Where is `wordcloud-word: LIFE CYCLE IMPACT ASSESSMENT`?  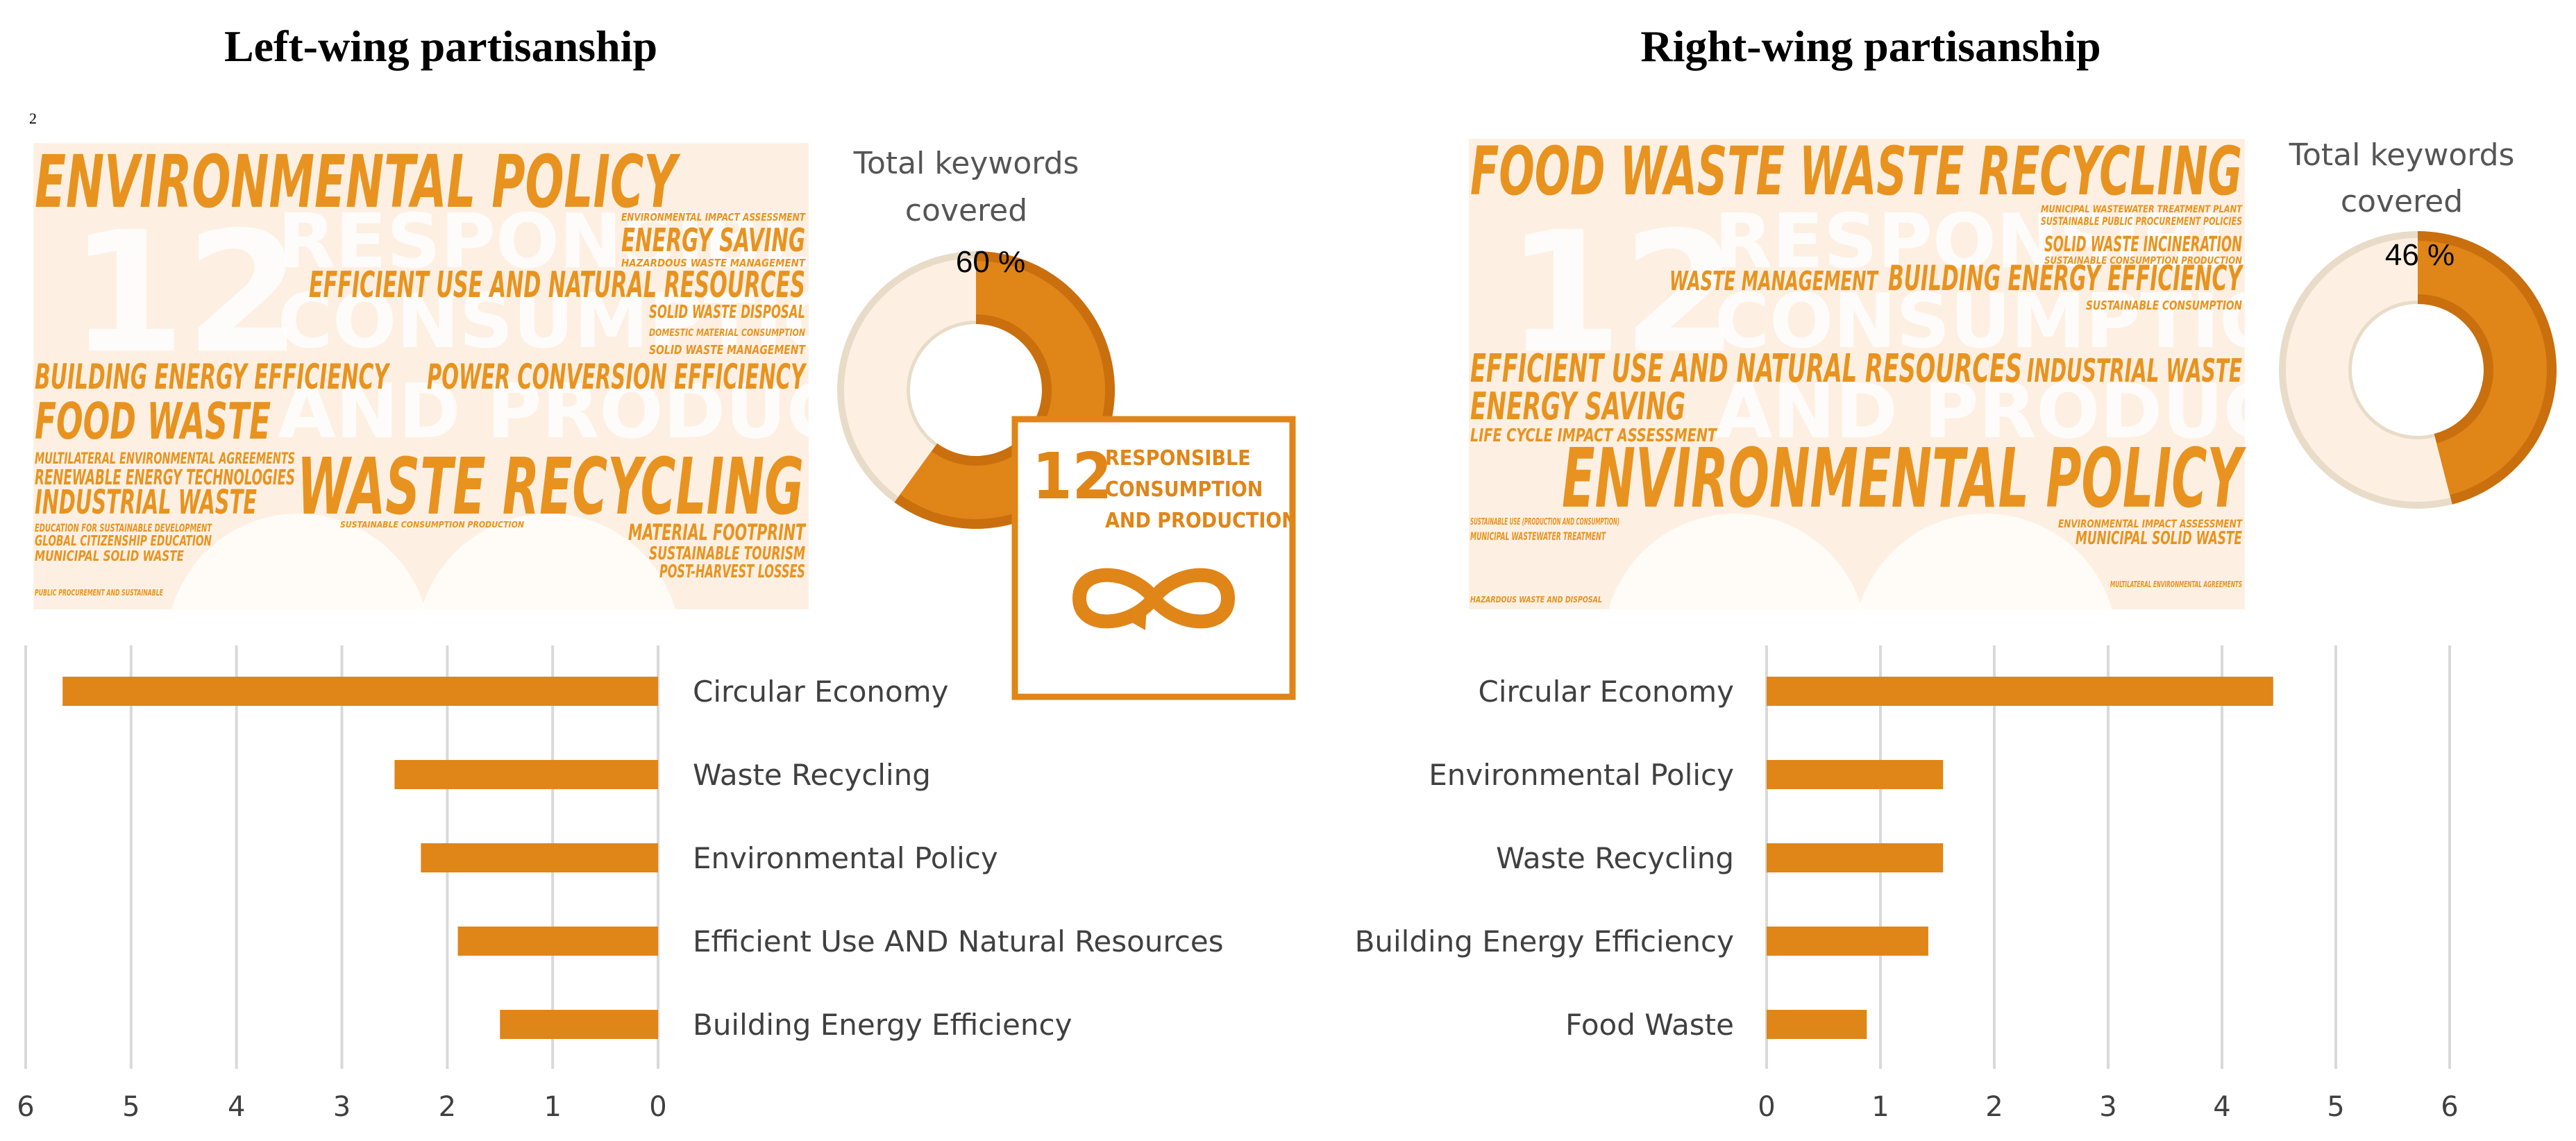
wordcloud-word: LIFE CYCLE IMPACT ASSESSMENT is located at coordinates (1594, 435).